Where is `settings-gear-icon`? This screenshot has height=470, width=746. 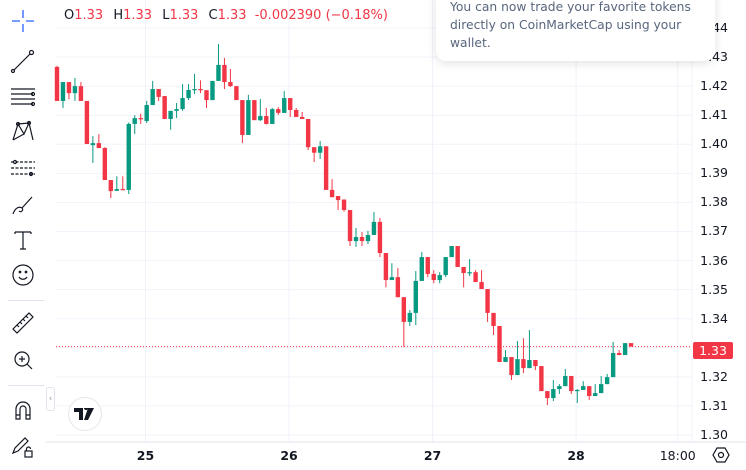
settings-gear-icon is located at coordinates (721, 455).